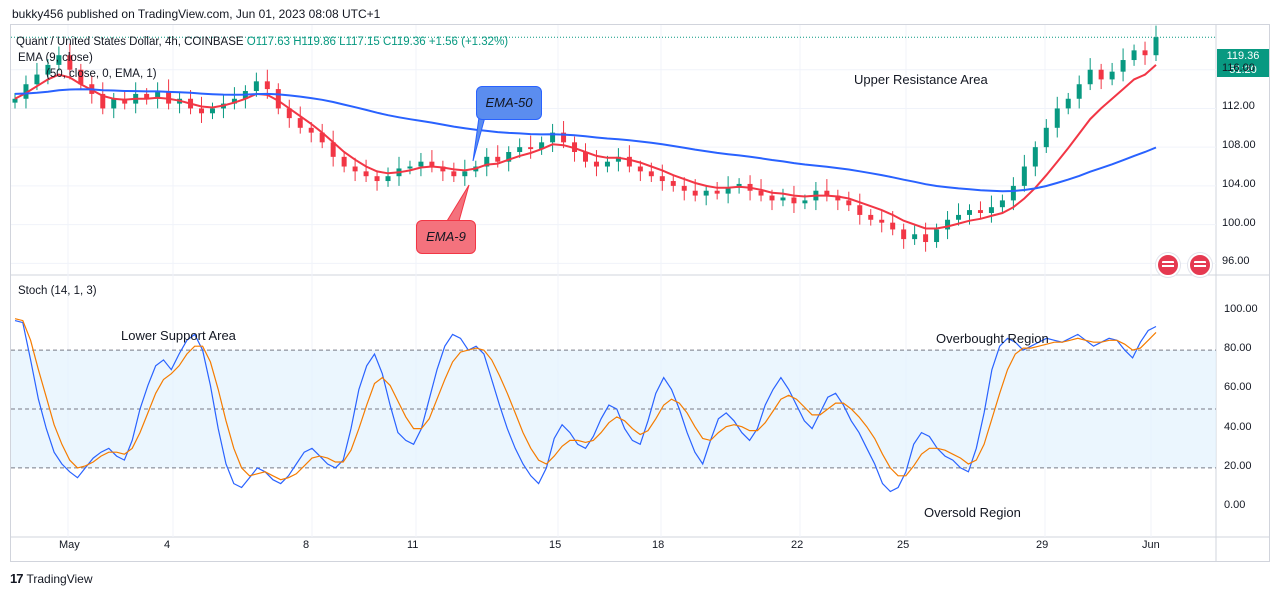 Image resolution: width=1280 pixels, height=595 pixels. Describe the element at coordinates (992, 338) in the screenshot. I see `overbought-label: Overbought Region` at that location.